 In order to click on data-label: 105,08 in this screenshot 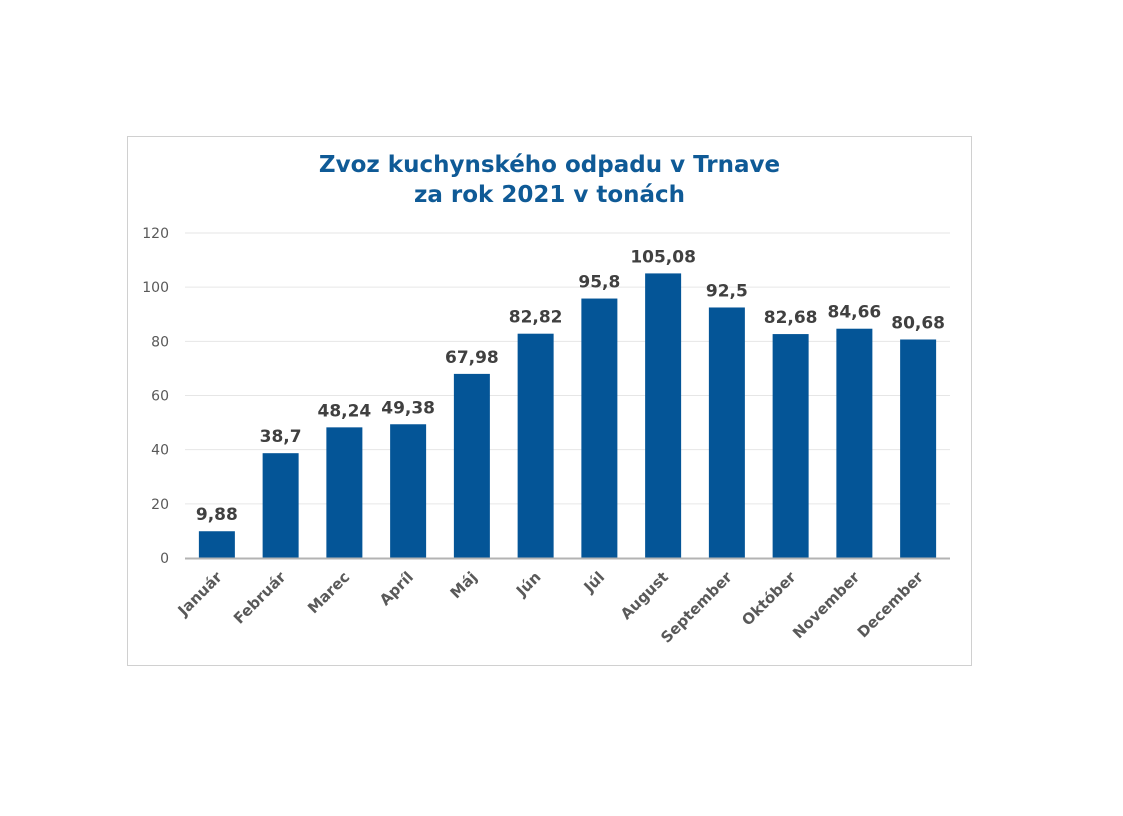, I will do `click(663, 257)`.